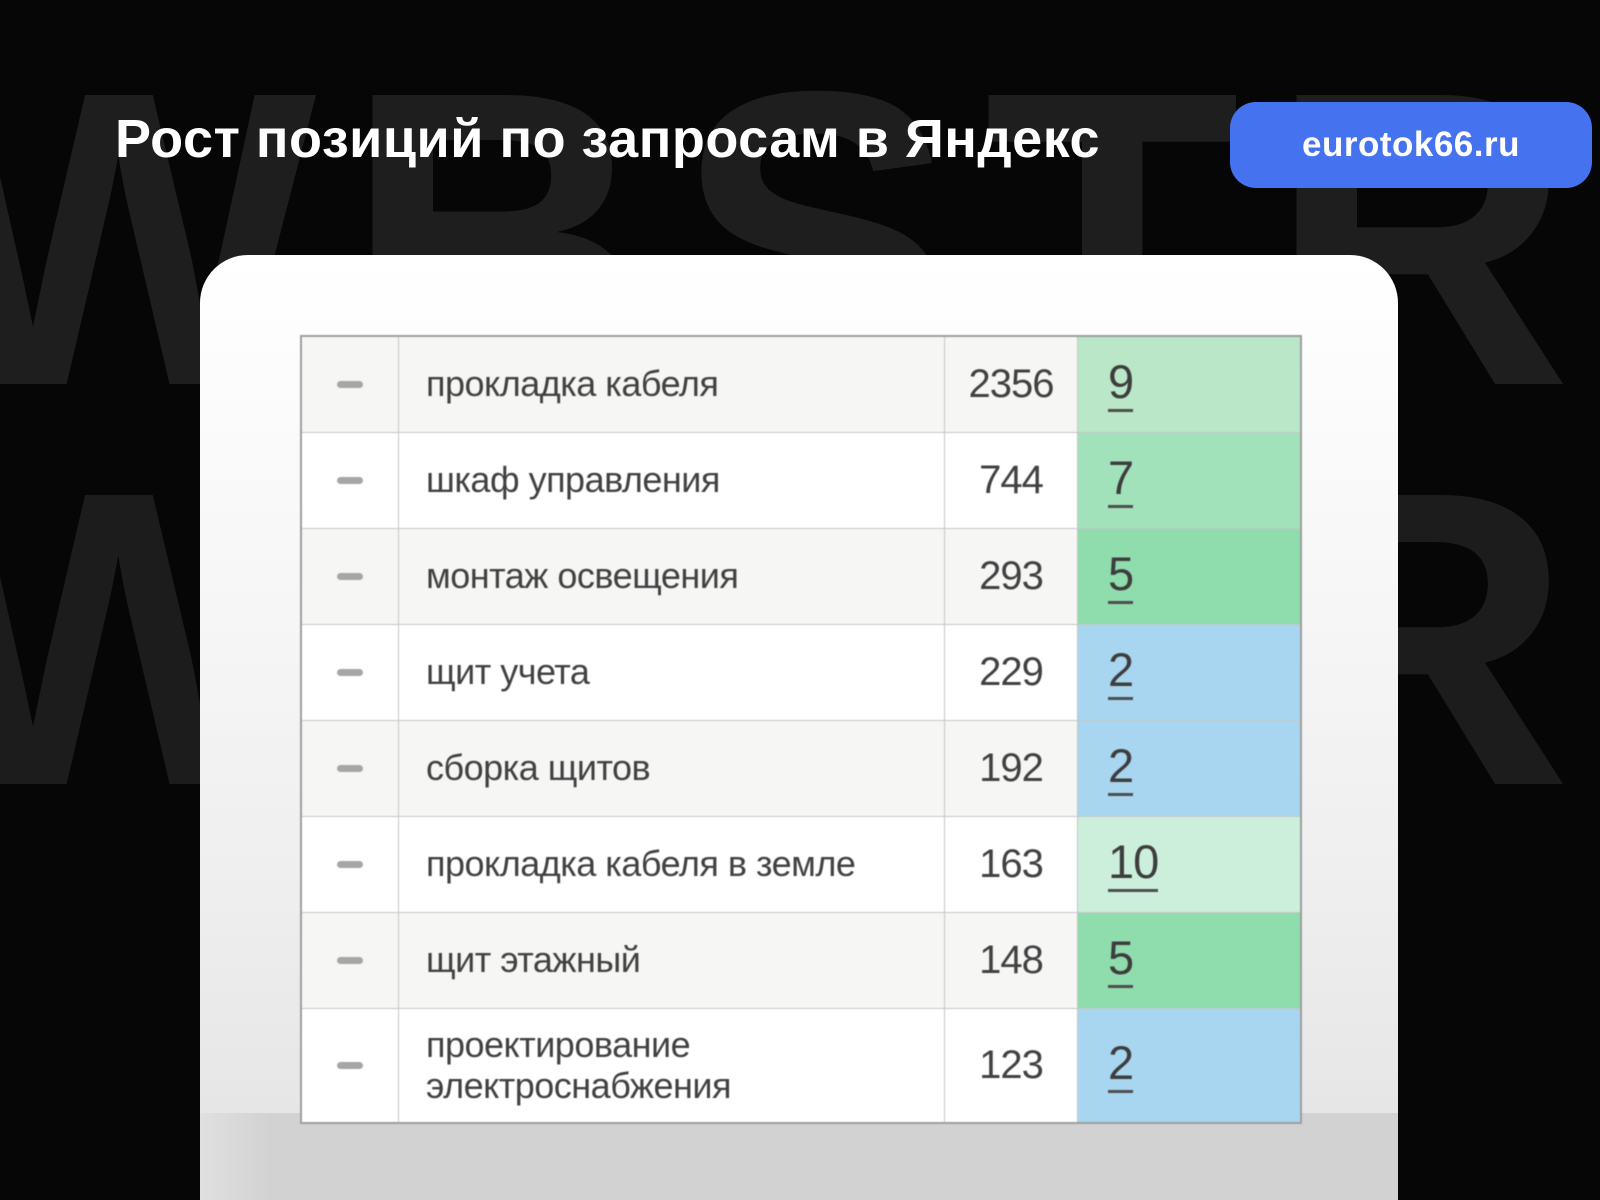 The height and width of the screenshot is (1200, 1600). I want to click on query-cell: щит этажный, so click(672, 960).